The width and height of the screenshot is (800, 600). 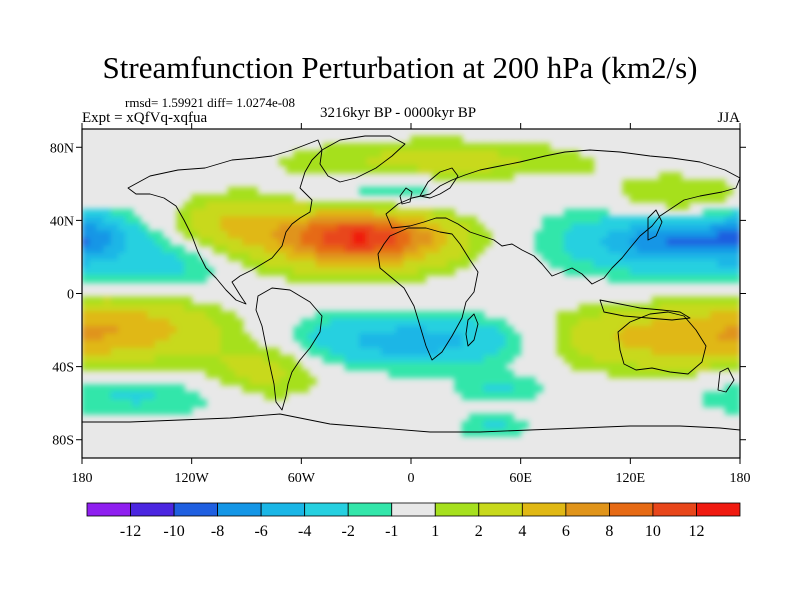 I want to click on colorbar-label: -1, so click(x=391, y=531).